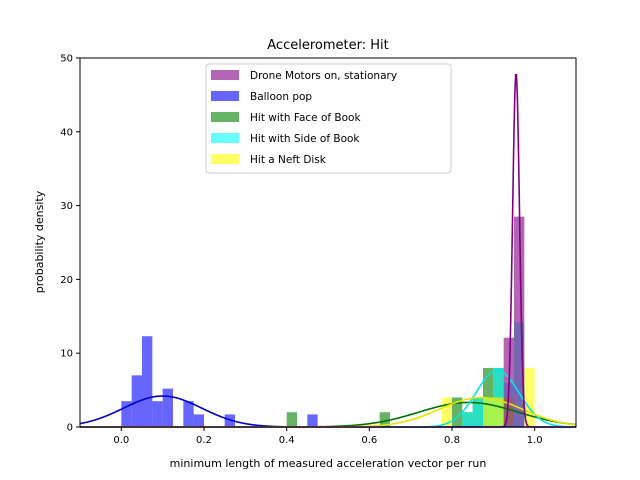  Describe the element at coordinates (281, 97) in the screenshot. I see `legend-label-balloon-pop: Balloon pop` at that location.